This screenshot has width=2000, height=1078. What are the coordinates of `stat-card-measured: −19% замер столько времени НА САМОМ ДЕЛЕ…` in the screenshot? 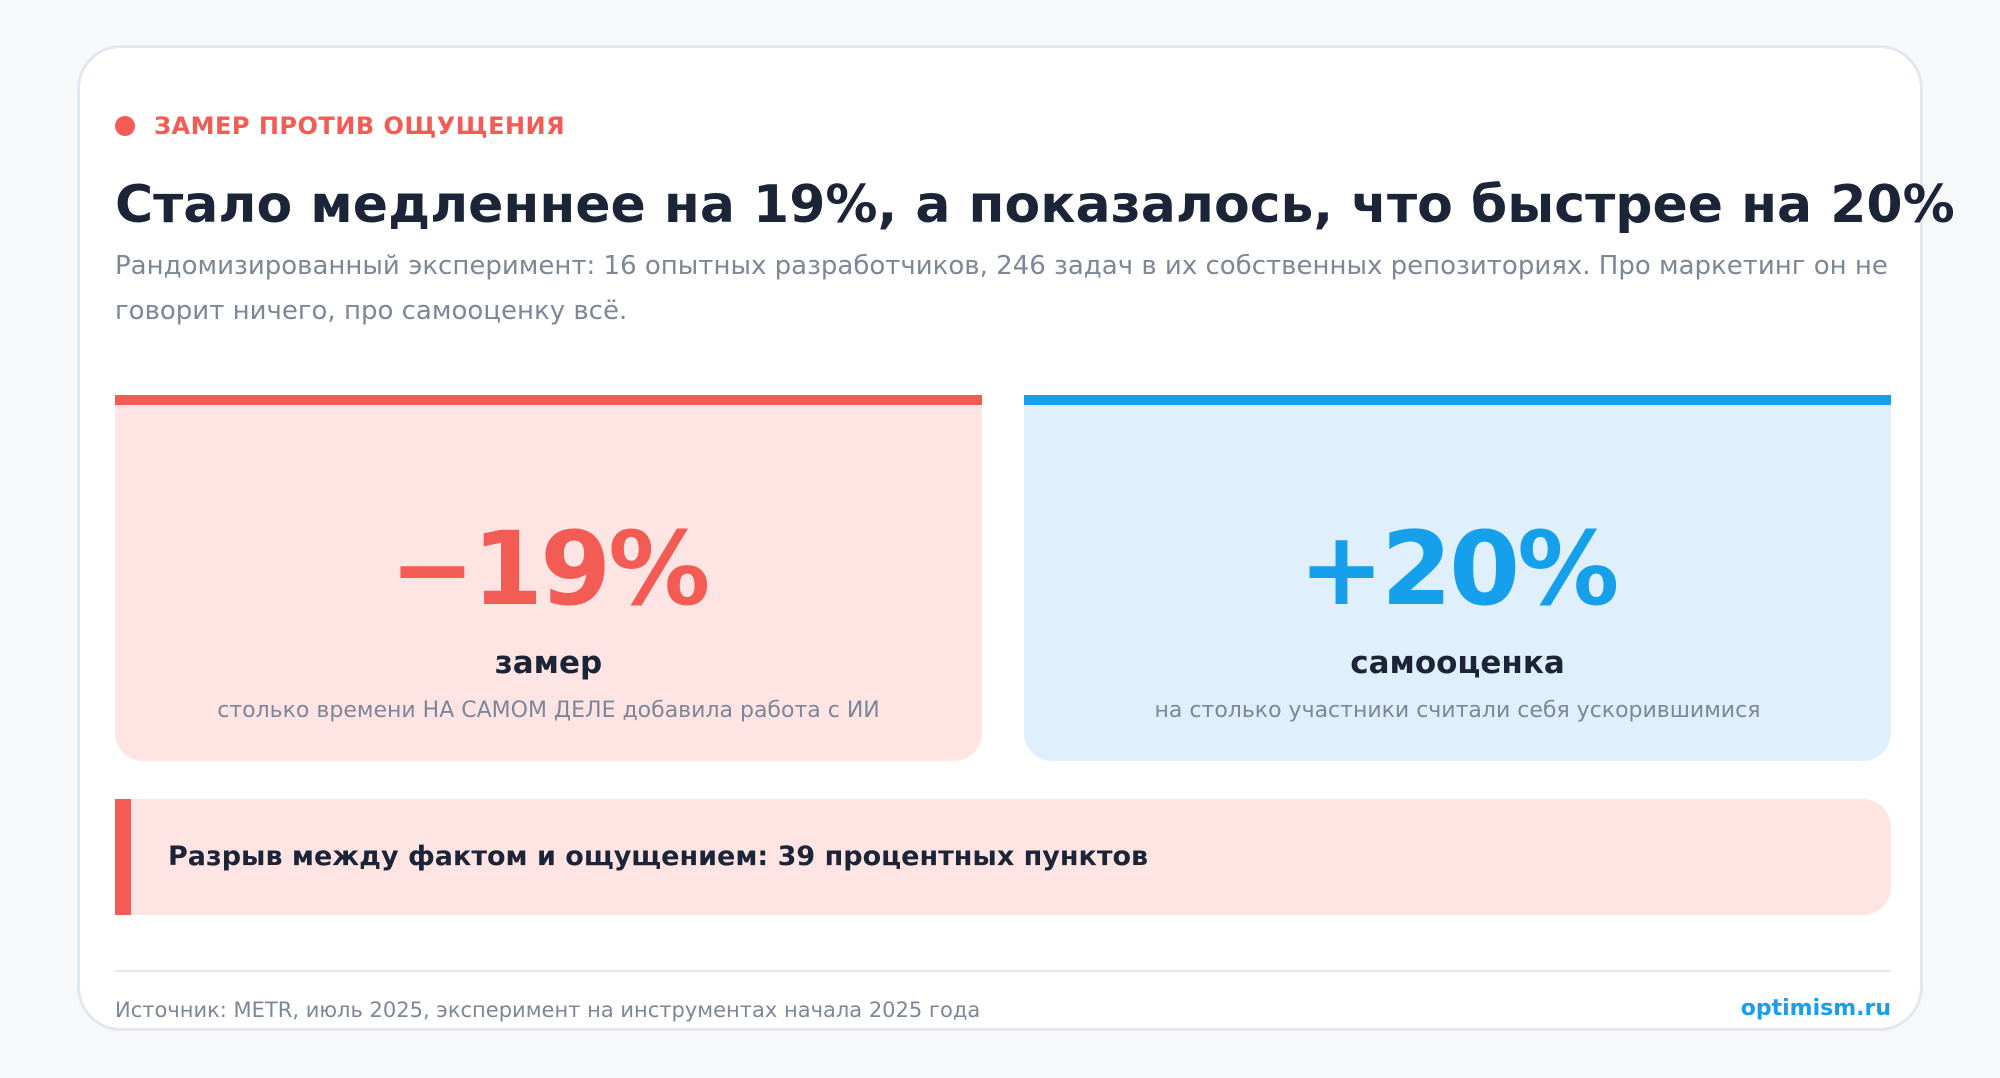 It's located at (548, 578).